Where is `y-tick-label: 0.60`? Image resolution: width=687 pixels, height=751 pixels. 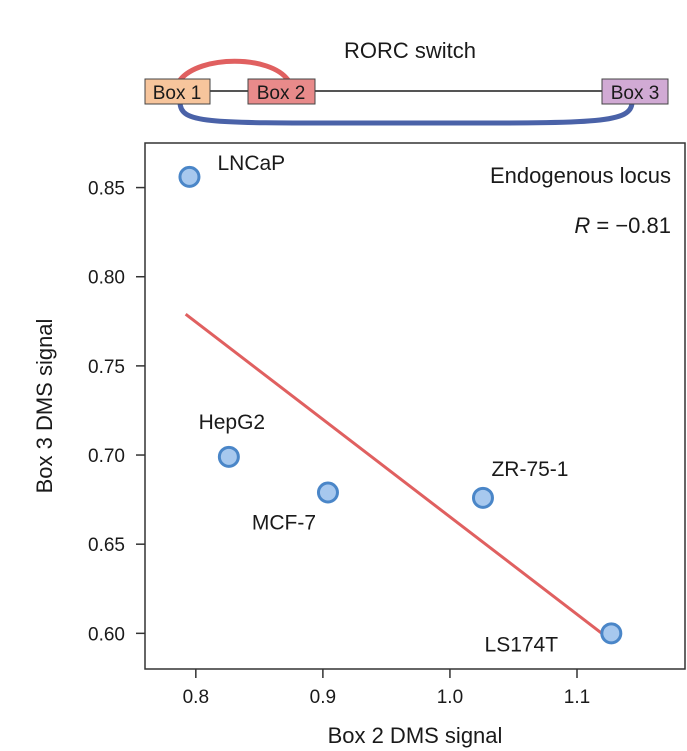
y-tick-label: 0.60 is located at coordinates (106, 634).